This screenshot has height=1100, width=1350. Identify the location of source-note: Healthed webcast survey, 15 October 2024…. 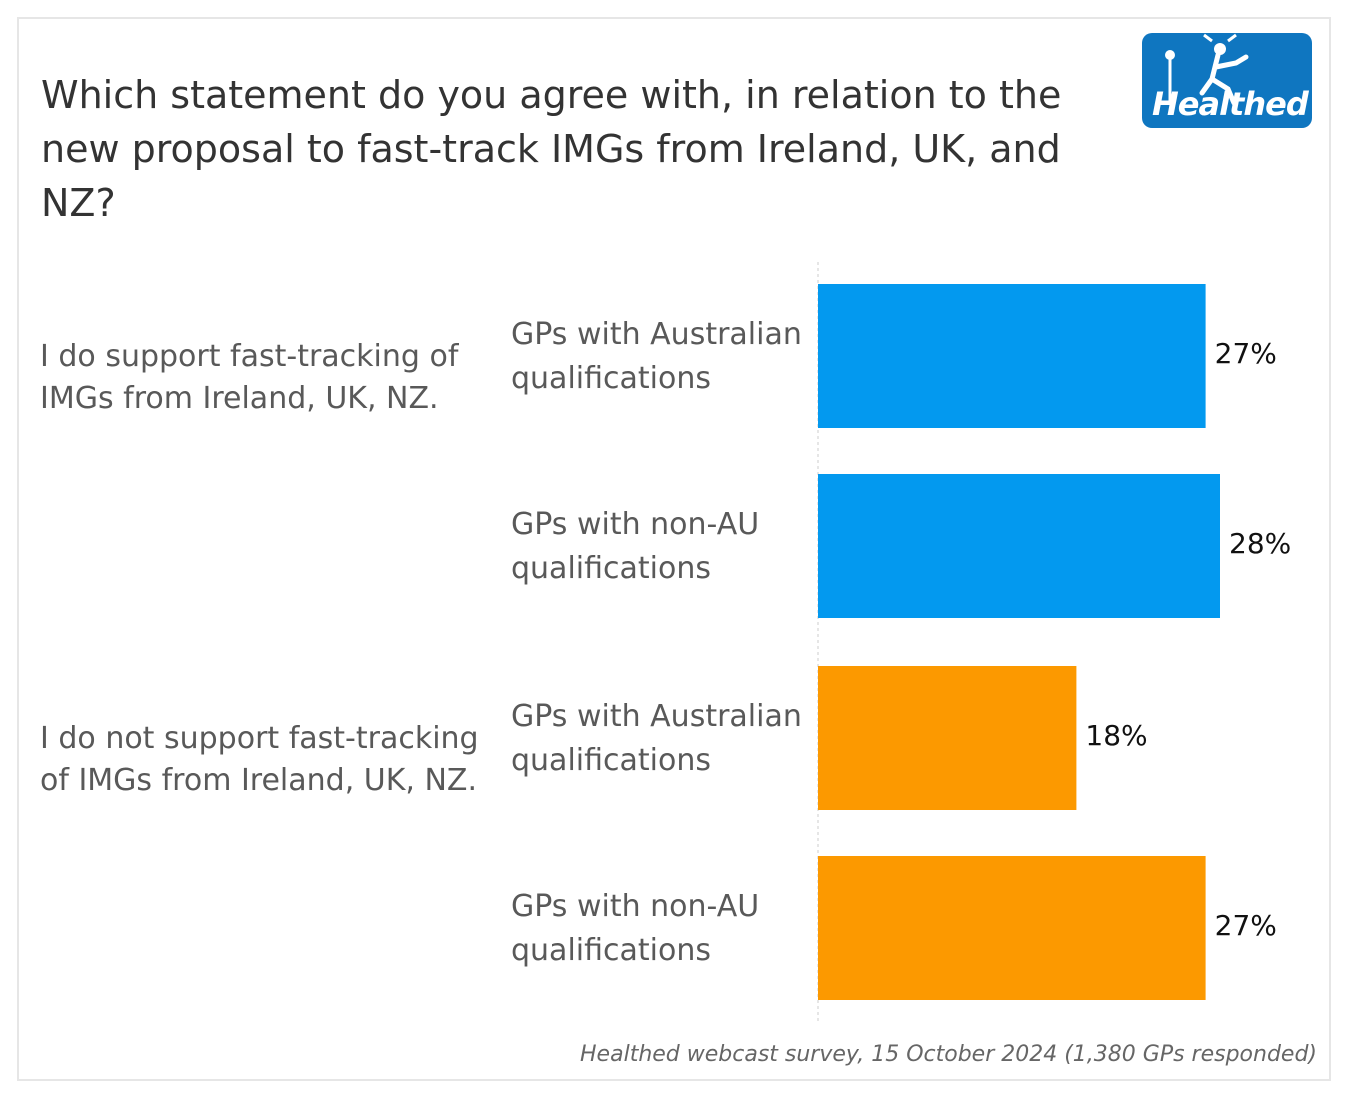
(948, 1054).